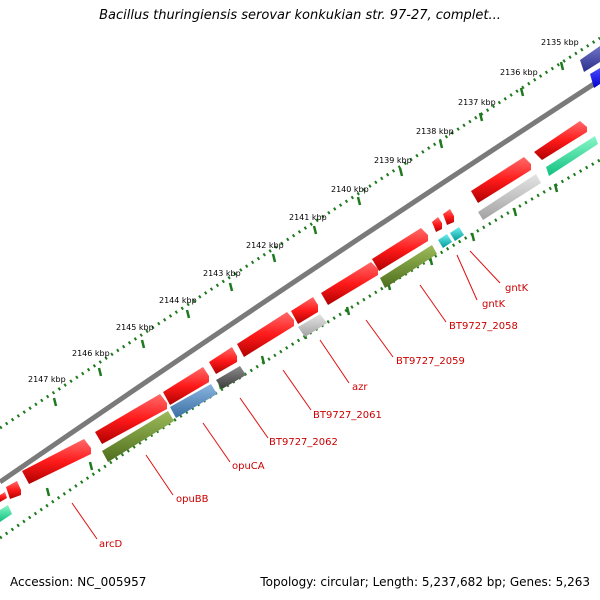  What do you see at coordinates (494, 304) in the screenshot?
I see `gene-label-gntk-2: gntK` at bounding box center [494, 304].